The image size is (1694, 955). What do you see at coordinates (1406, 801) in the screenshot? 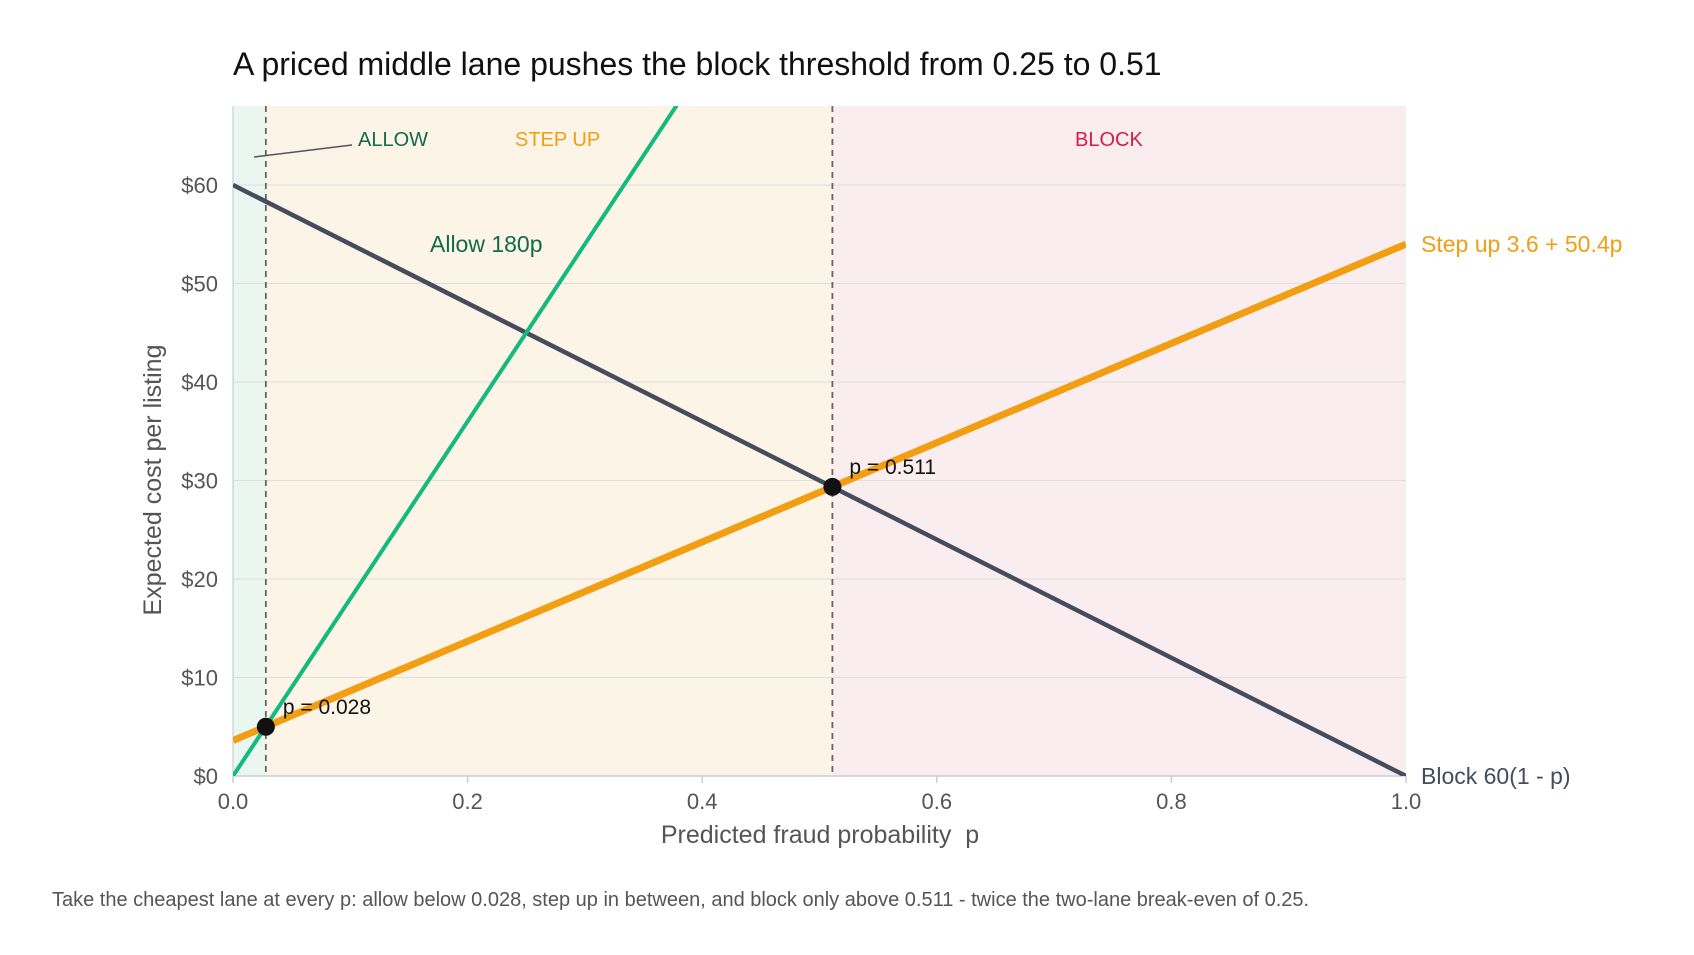
I see `x-tick-label: 1.0` at bounding box center [1406, 801].